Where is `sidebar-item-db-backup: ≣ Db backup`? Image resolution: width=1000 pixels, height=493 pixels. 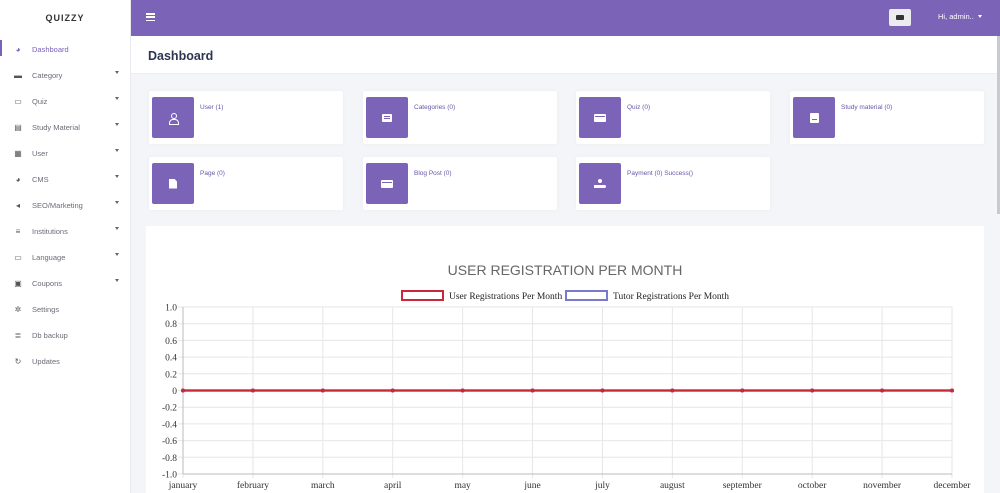
sidebar-item-db-backup: ≣ Db backup is located at coordinates (65, 335).